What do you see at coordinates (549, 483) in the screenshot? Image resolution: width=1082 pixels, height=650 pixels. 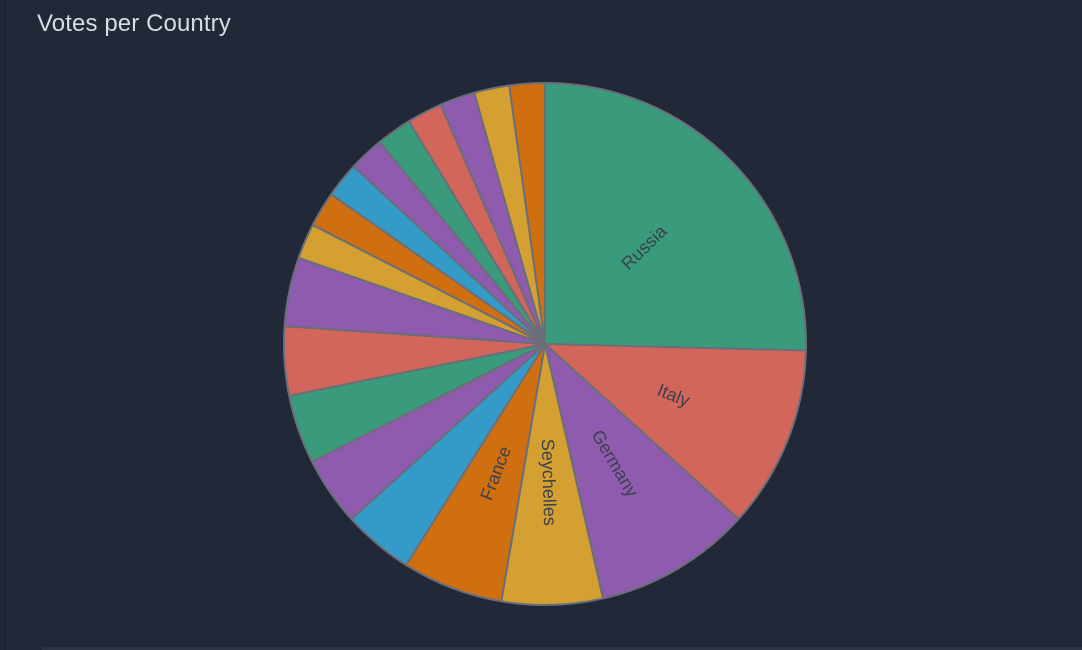 I see `pie-label-seychelles: Seychelles` at bounding box center [549, 483].